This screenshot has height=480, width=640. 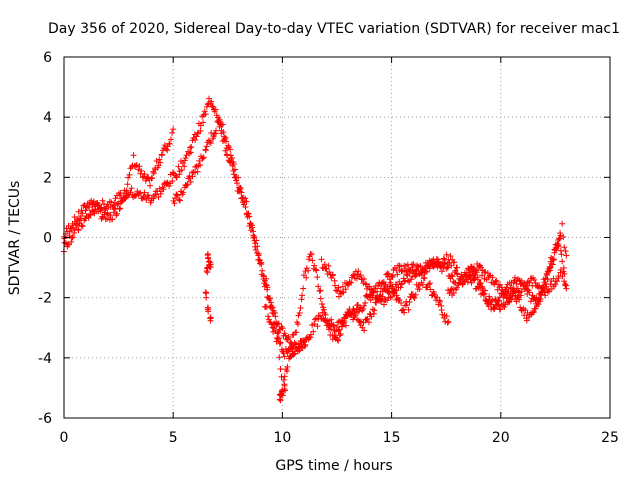 What do you see at coordinates (47, 118) in the screenshot?
I see `y-tick-label: 4` at bounding box center [47, 118].